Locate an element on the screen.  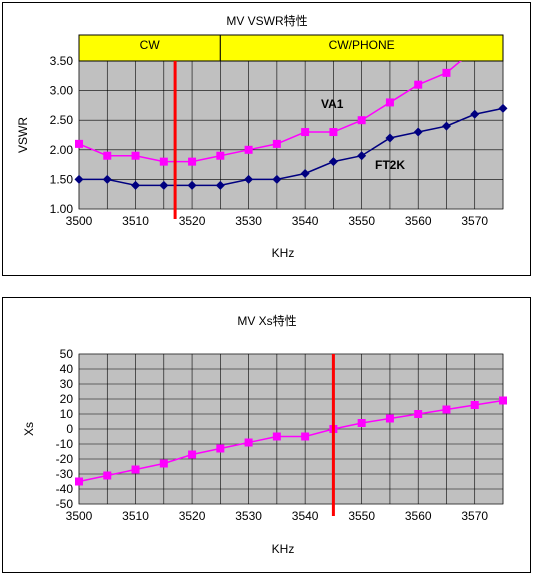
chart-title: MV VSWR特性 is located at coordinates (266, 20).